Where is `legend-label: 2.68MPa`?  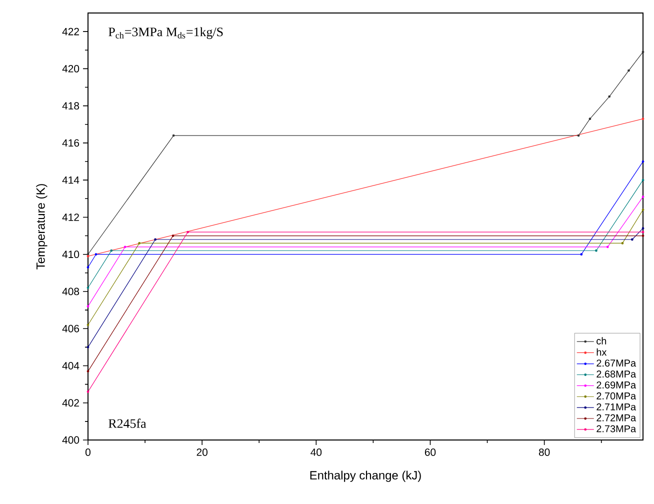
legend-label: 2.68MPa is located at coordinates (616, 374).